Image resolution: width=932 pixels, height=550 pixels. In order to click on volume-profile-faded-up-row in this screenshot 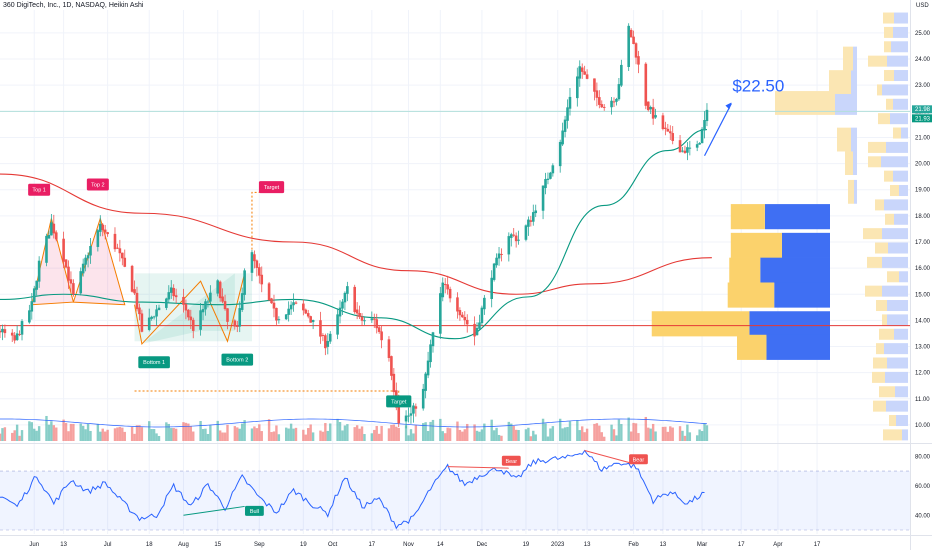, I will do `click(848, 58)`.